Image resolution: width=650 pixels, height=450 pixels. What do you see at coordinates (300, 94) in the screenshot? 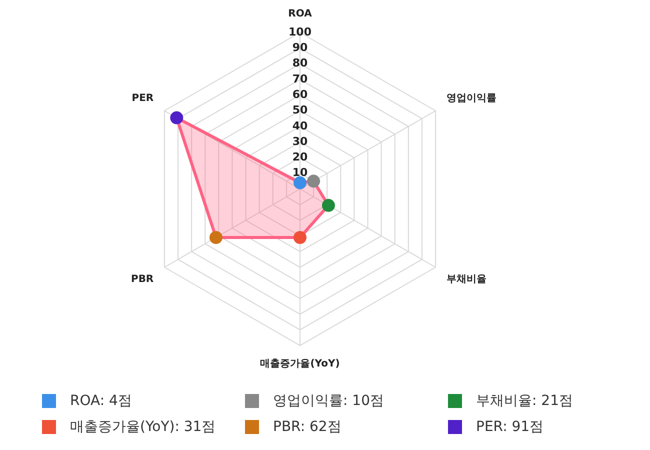
I see `y-tick-label: 60` at bounding box center [300, 94].